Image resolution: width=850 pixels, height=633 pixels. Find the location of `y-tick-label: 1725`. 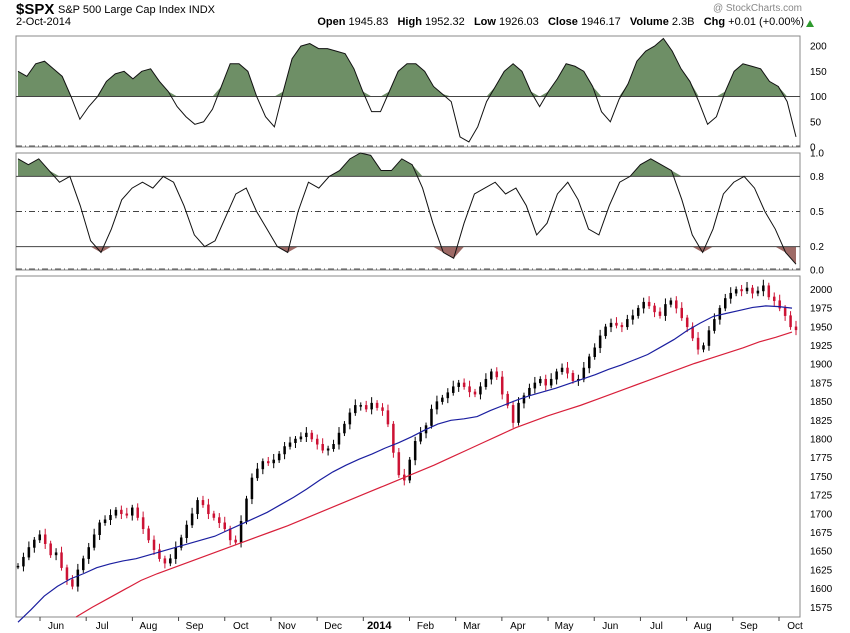

y-tick-label: 1725 is located at coordinates (821, 496).